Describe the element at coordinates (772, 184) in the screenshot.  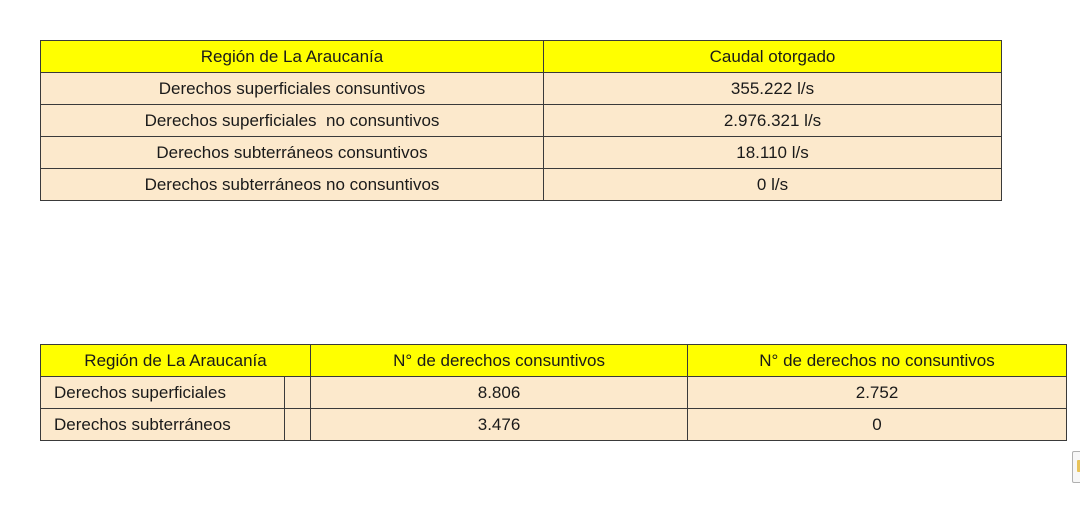
I see `caudal-row-value: 0 l/s` at that location.